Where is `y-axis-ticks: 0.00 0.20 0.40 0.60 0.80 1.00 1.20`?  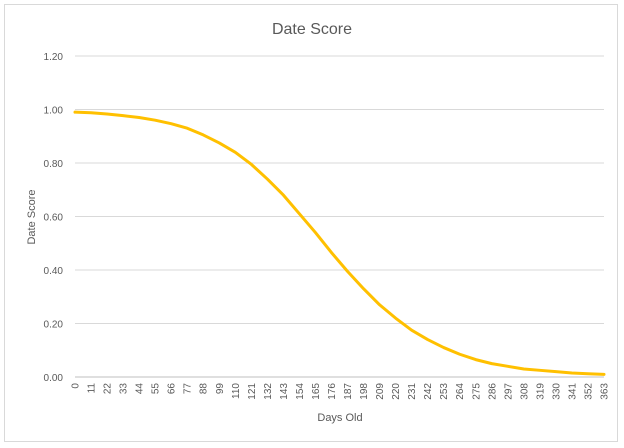 y-axis-ticks: 0.00 0.20 0.40 0.60 0.80 1.00 1.20 is located at coordinates (54, 218).